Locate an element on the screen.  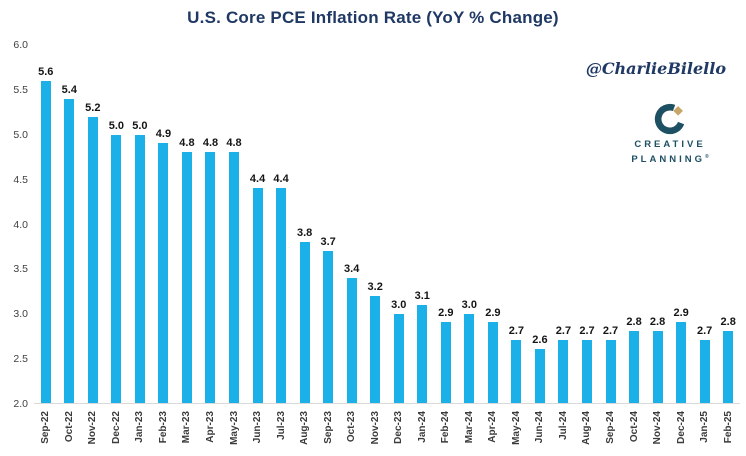
bar-value-label: 5.6 is located at coordinates (46, 71).